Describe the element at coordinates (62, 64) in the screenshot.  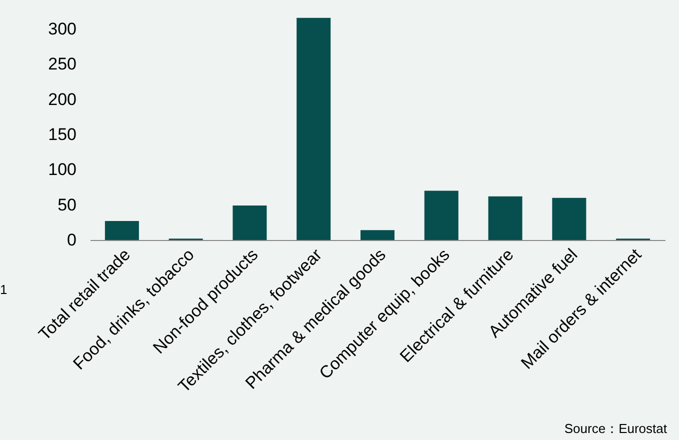
I see `y-tick-label: 250` at that location.